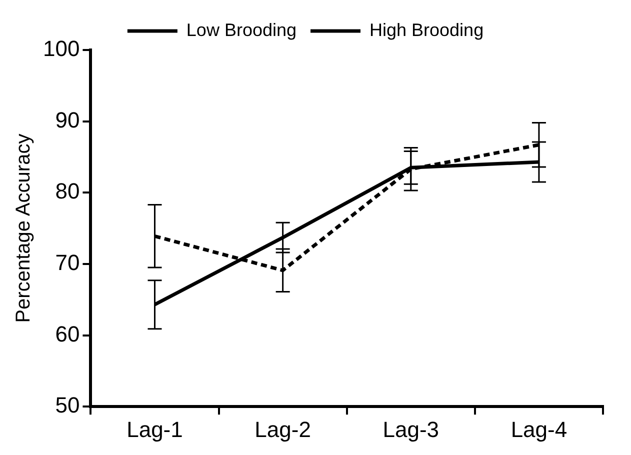 Image resolution: width=631 pixels, height=455 pixels. Describe the element at coordinates (539, 429) in the screenshot. I see `x-tick-label: Lag-4` at that location.